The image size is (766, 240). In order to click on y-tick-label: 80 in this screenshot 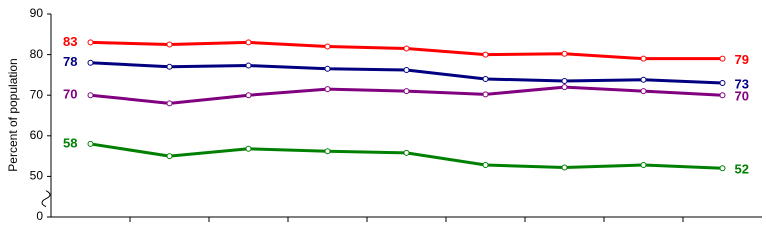, I will do `click(37, 54)`.